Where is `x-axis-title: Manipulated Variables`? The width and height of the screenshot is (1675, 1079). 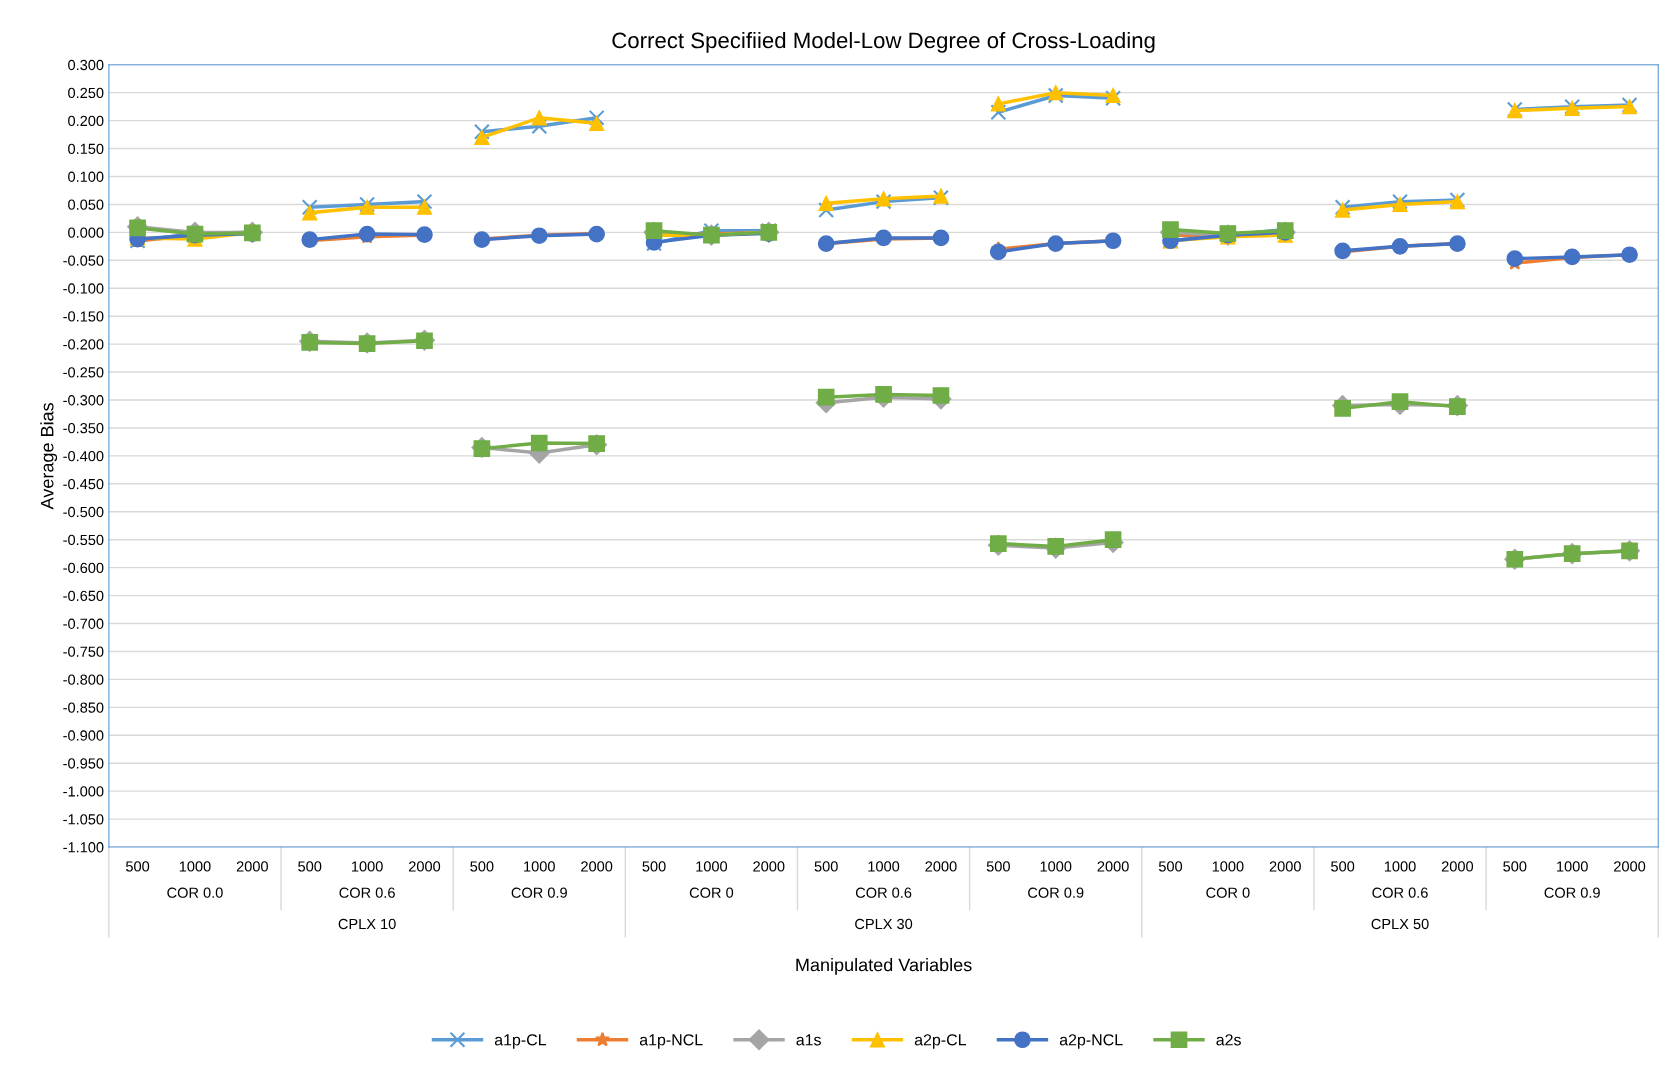 x-axis-title: Manipulated Variables is located at coordinates (884, 966).